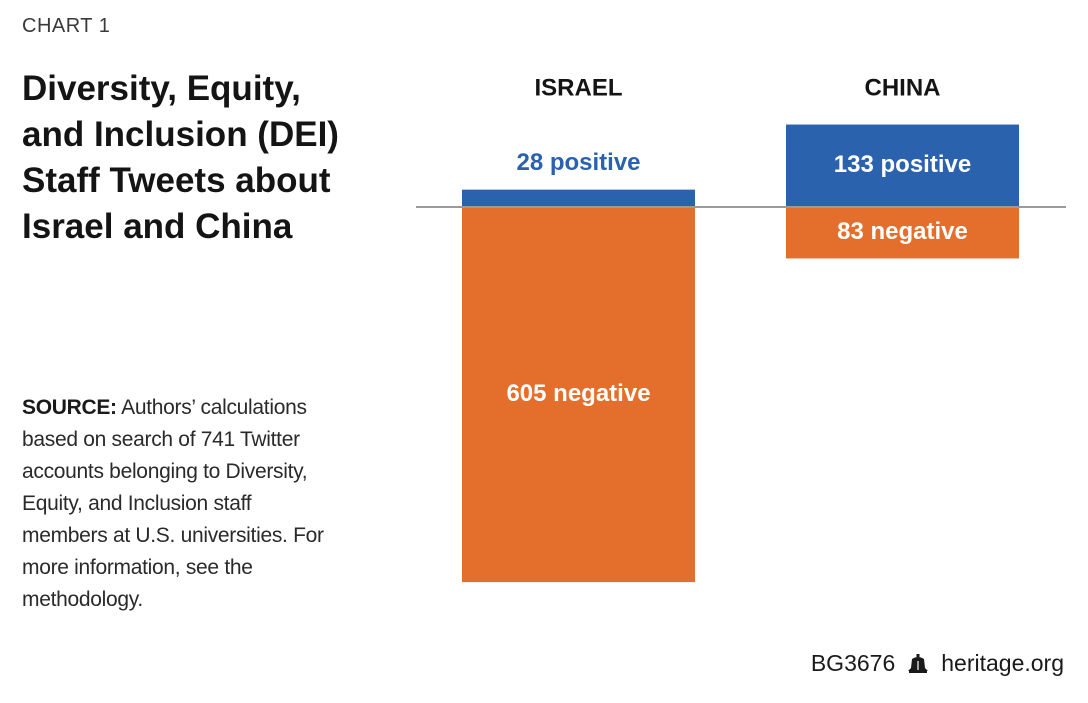  What do you see at coordinates (578, 162) in the screenshot?
I see `data-label-positive-israel: 28 positive` at bounding box center [578, 162].